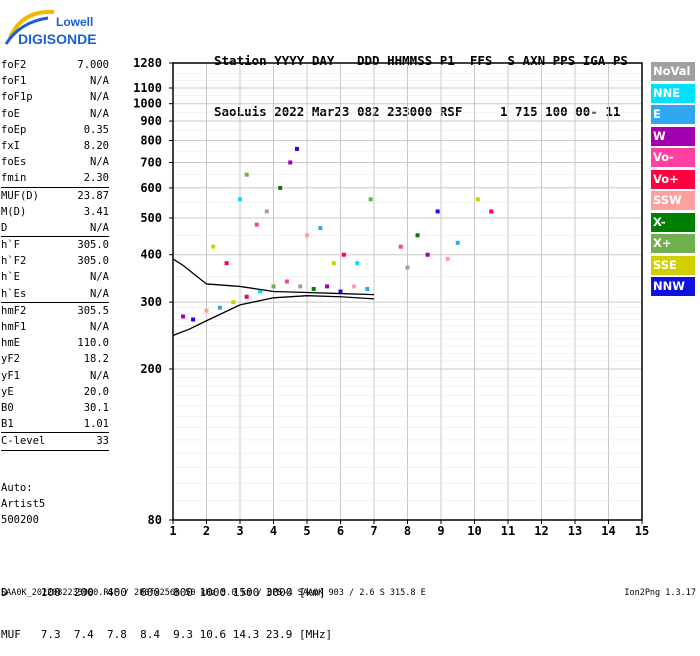 The width and height of the screenshot is (700, 656). Describe the element at coordinates (55, 440) in the screenshot. I see `param-row: C-level 33` at that location.